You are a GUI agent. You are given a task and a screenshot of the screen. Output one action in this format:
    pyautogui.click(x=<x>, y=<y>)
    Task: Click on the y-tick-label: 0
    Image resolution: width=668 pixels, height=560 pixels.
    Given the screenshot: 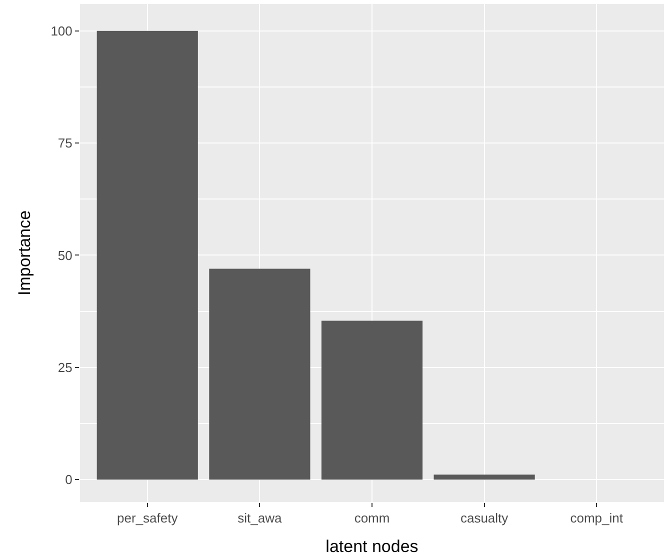 What is the action you would take?
    pyautogui.click(x=68, y=480)
    